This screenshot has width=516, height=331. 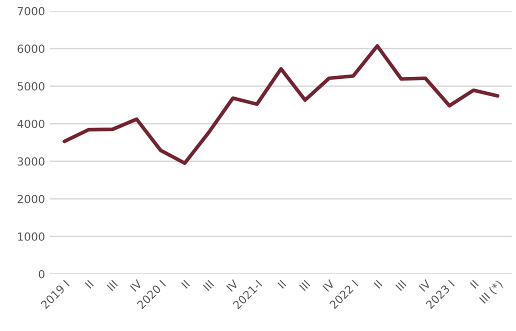 I want to click on y-tick-label: 6000, so click(x=31, y=48).